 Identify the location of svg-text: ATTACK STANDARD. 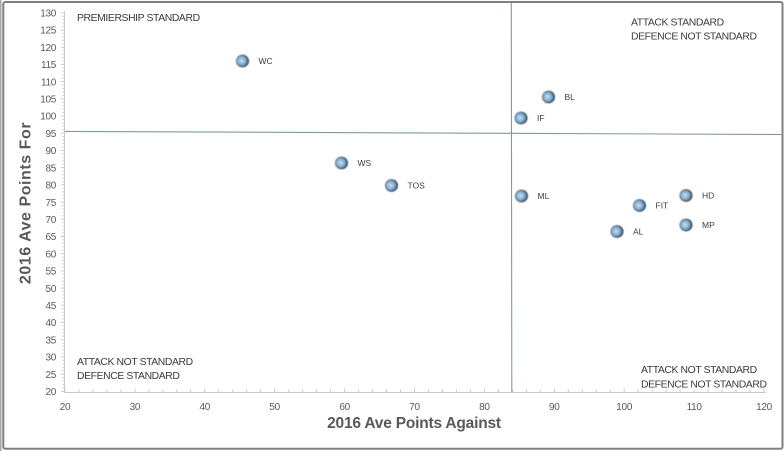
(677, 23).